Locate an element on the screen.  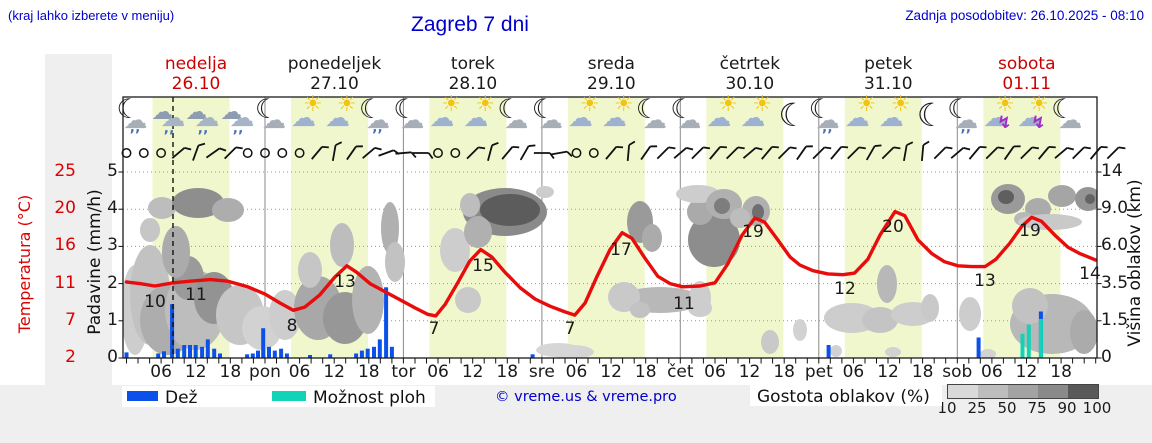
day-date: 01.11 is located at coordinates (1027, 84).